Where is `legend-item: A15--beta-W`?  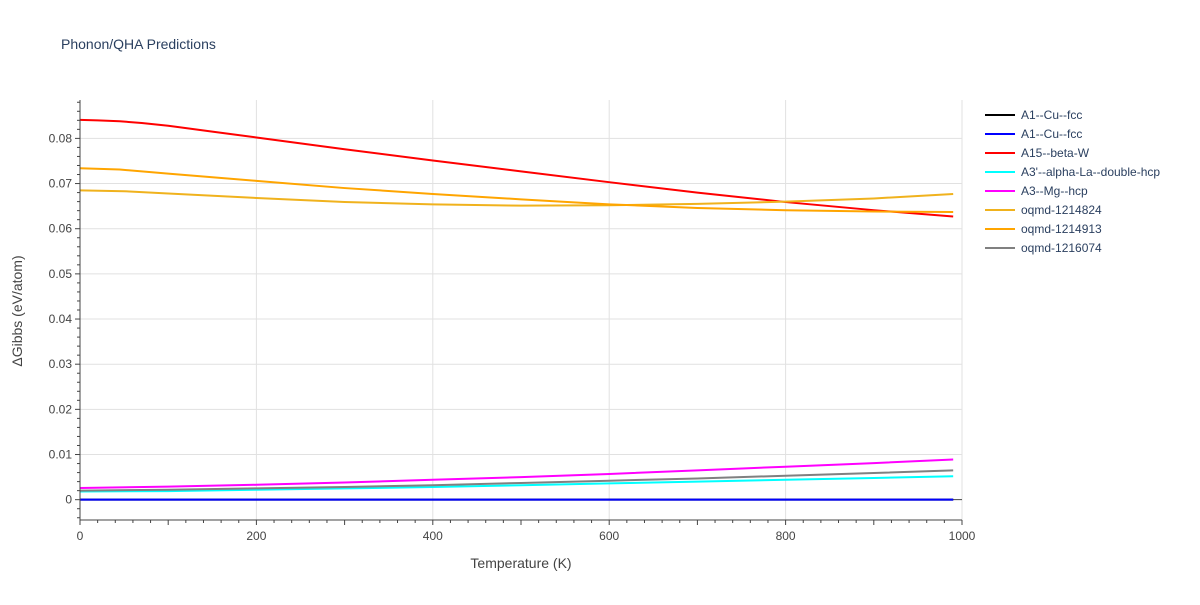 legend-item: A15--beta-W is located at coordinates (1090, 152).